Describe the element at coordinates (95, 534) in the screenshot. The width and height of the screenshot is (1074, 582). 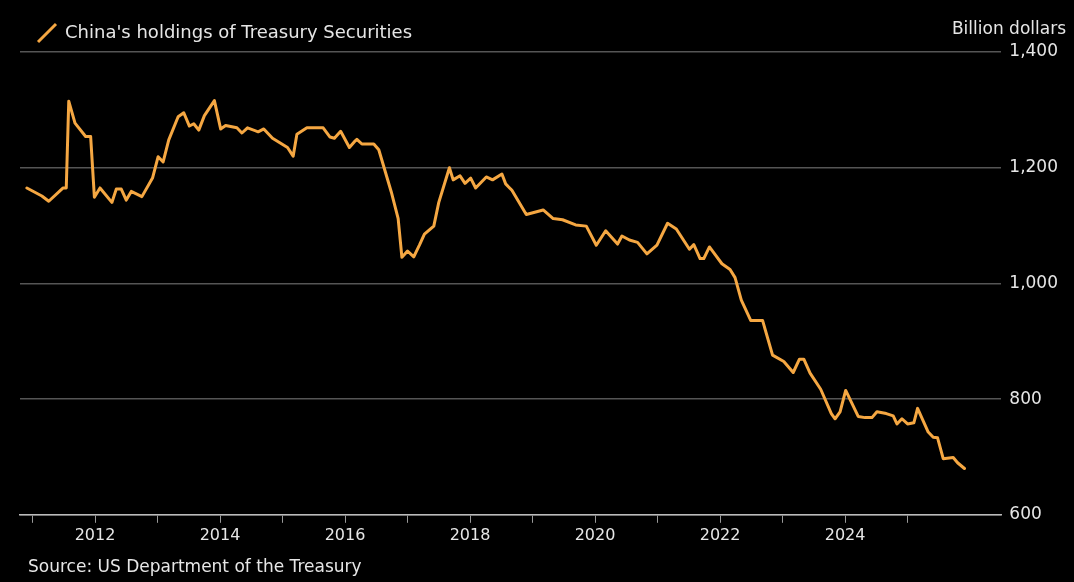
I see `x-tick-label: 2012` at that location.